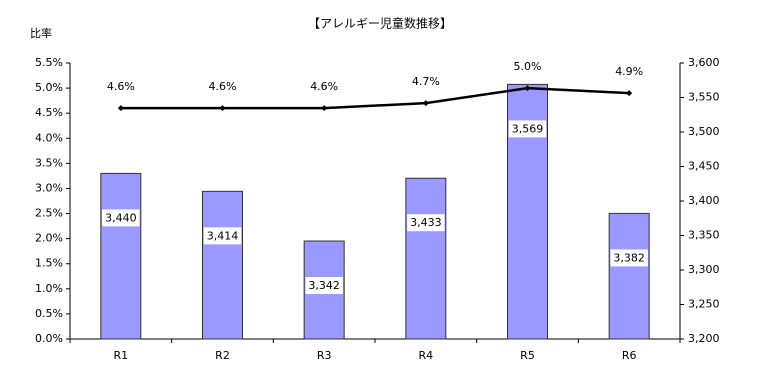 The height and width of the screenshot is (381, 760). Describe the element at coordinates (527, 355) in the screenshot. I see `x-tick-label: R5` at that location.